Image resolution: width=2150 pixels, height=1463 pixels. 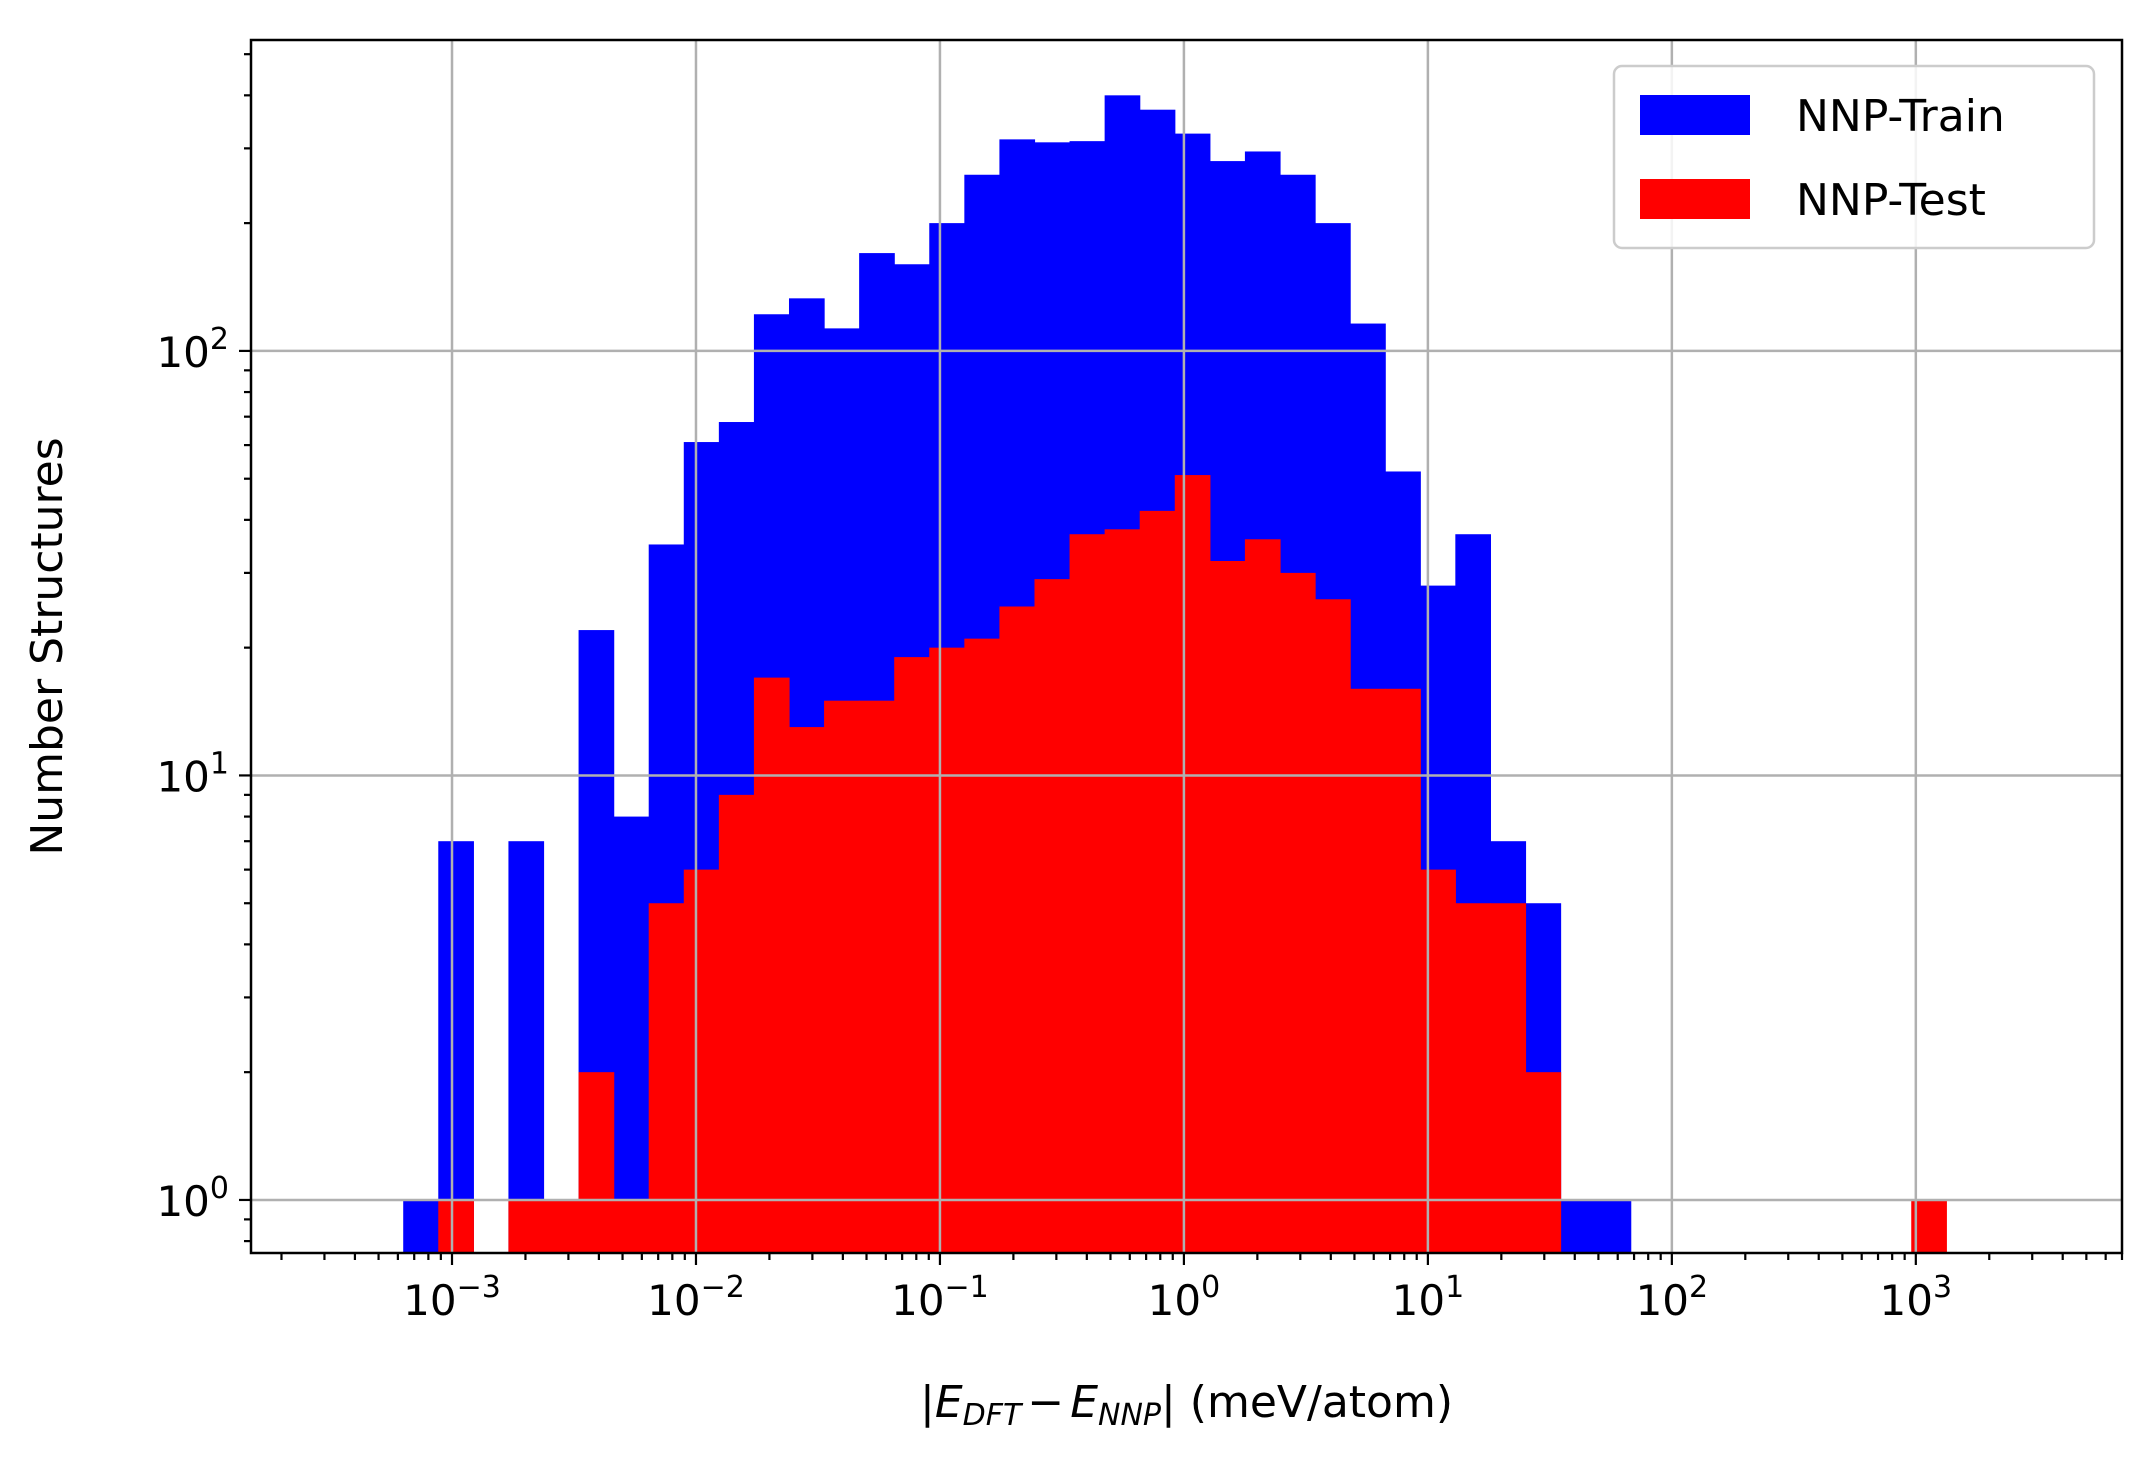 What do you see at coordinates (940, 1297) in the screenshot?
I see `x-tick-label: 10⁻¹` at bounding box center [940, 1297].